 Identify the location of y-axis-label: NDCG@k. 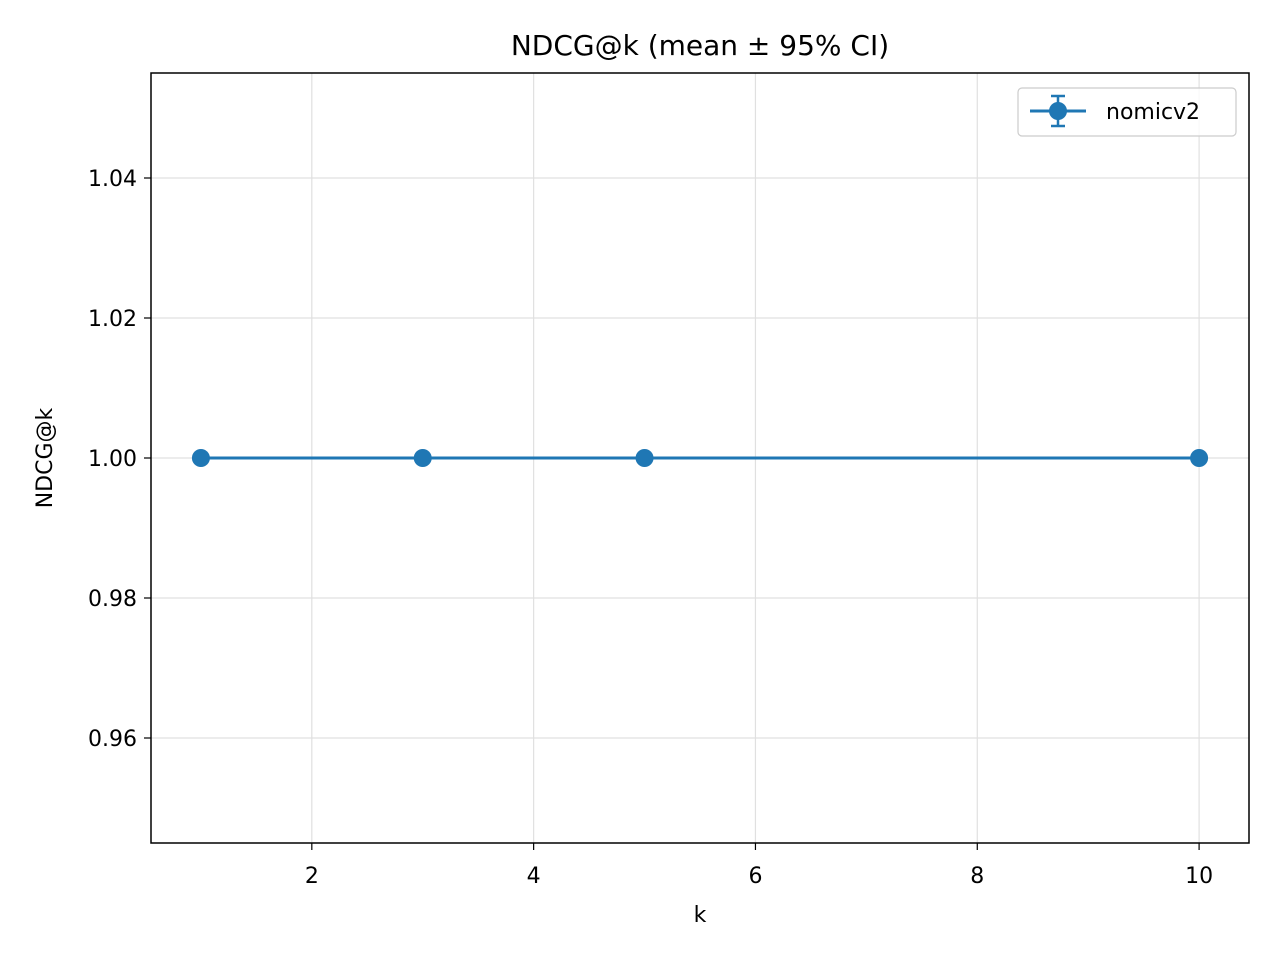
(45, 457).